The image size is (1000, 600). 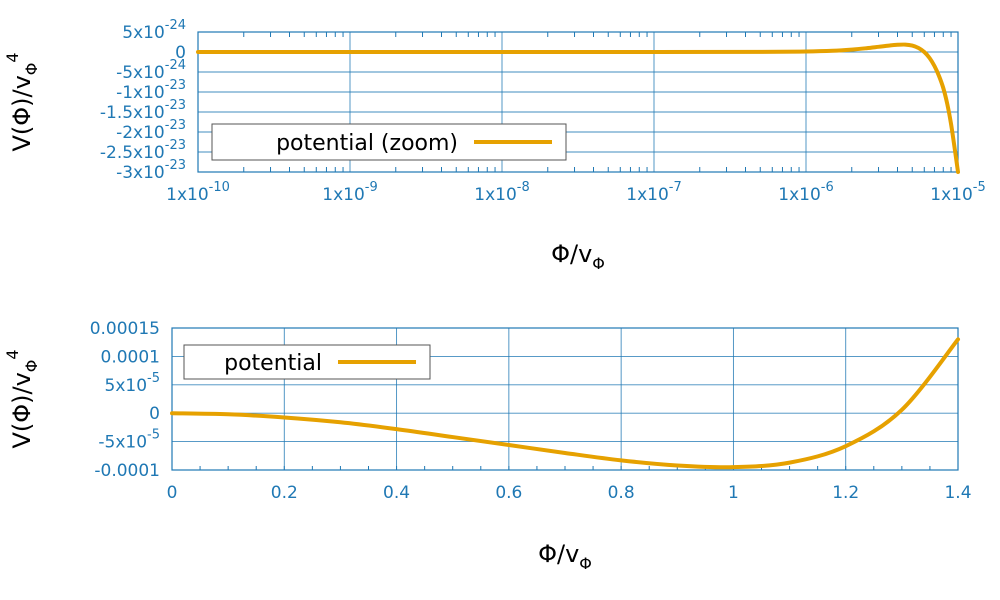 What do you see at coordinates (827, 187) in the screenshot?
I see `x-tick-label-exponent: -6` at bounding box center [827, 187].